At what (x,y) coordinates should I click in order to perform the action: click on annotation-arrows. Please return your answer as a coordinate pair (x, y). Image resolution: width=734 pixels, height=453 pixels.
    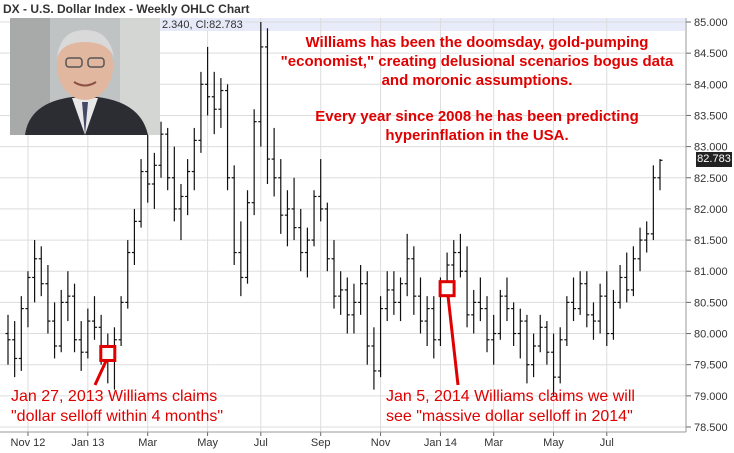
    Looking at the image, I should click on (276, 341).